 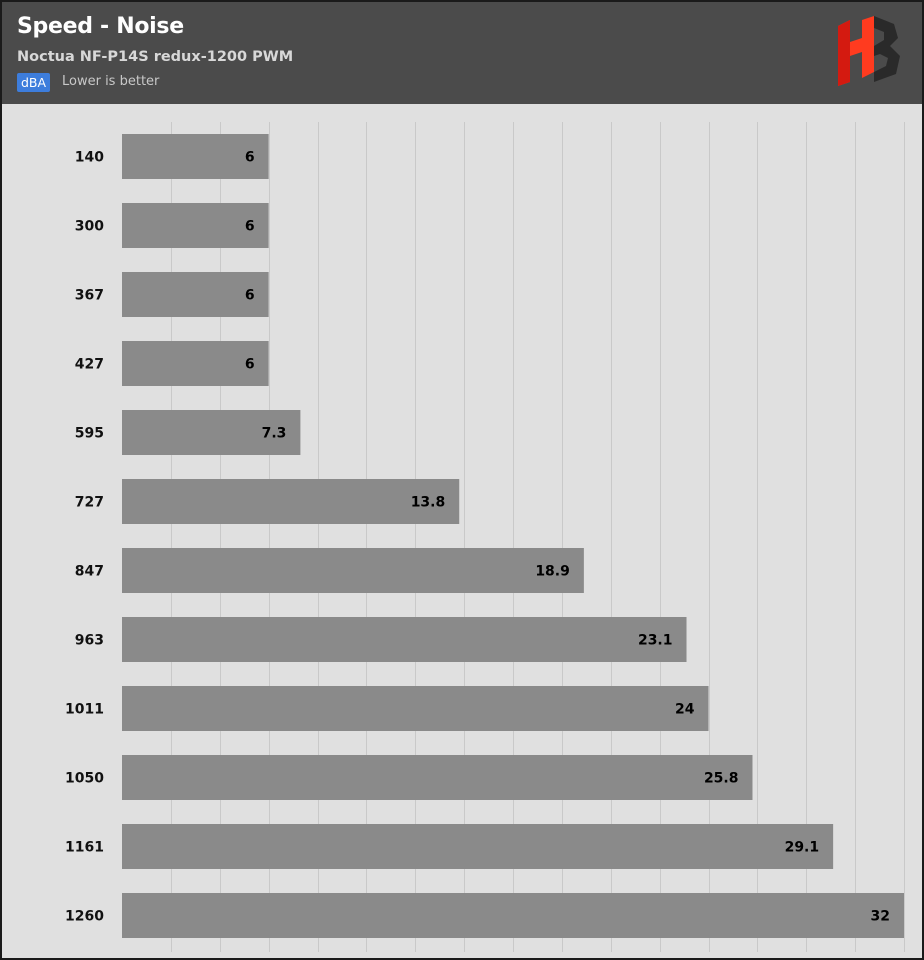 What do you see at coordinates (89, 296) in the screenshot?
I see `category-label-367: 367` at bounding box center [89, 296].